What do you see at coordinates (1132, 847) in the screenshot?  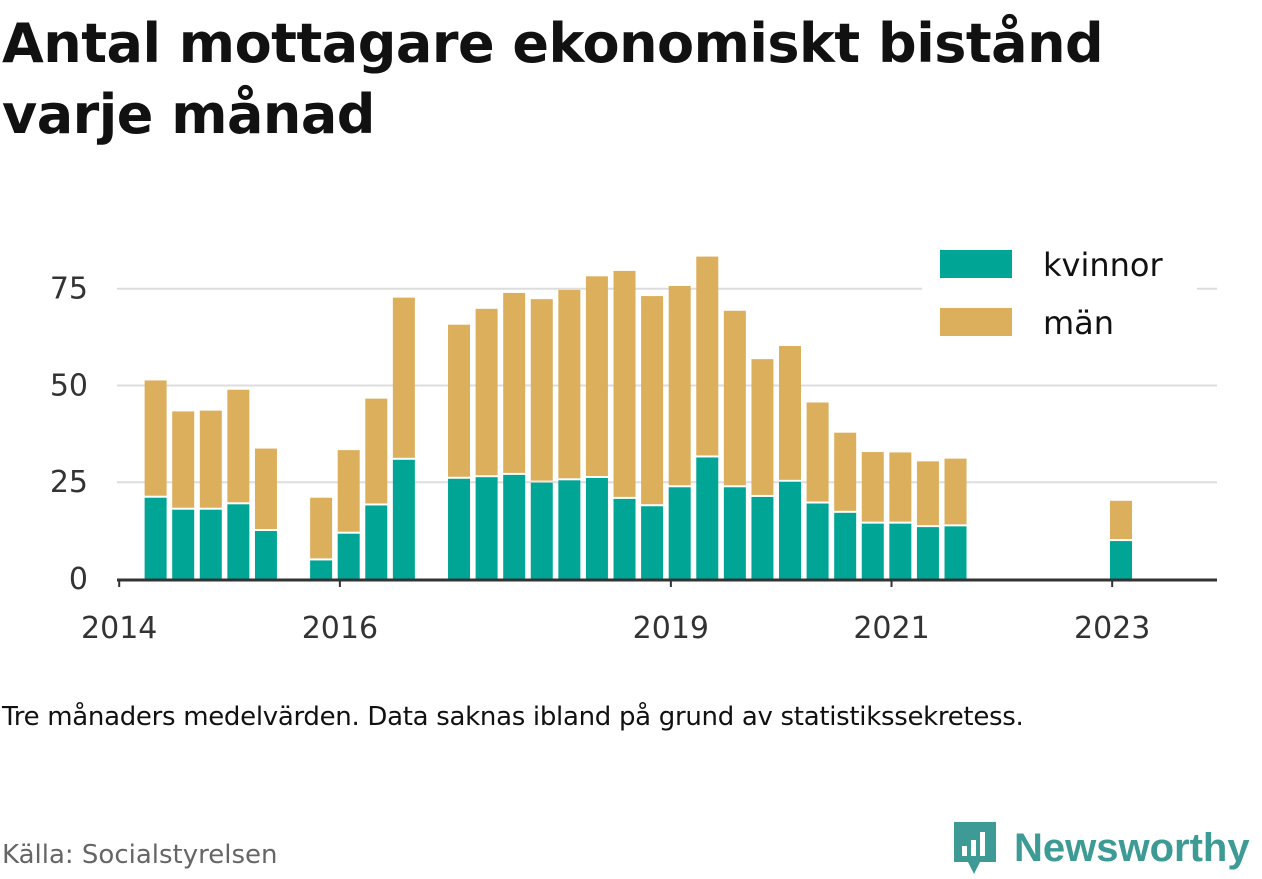 I see `brand-name: Newsworthy` at bounding box center [1132, 847].